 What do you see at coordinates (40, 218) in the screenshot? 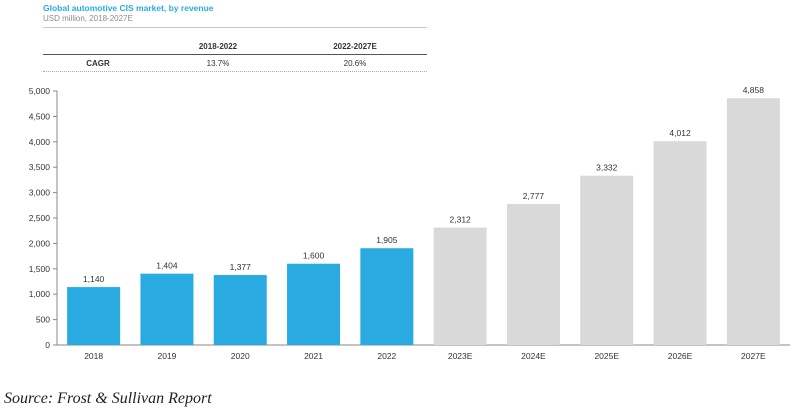
I see `y-tick-label: 2,500` at bounding box center [40, 218].